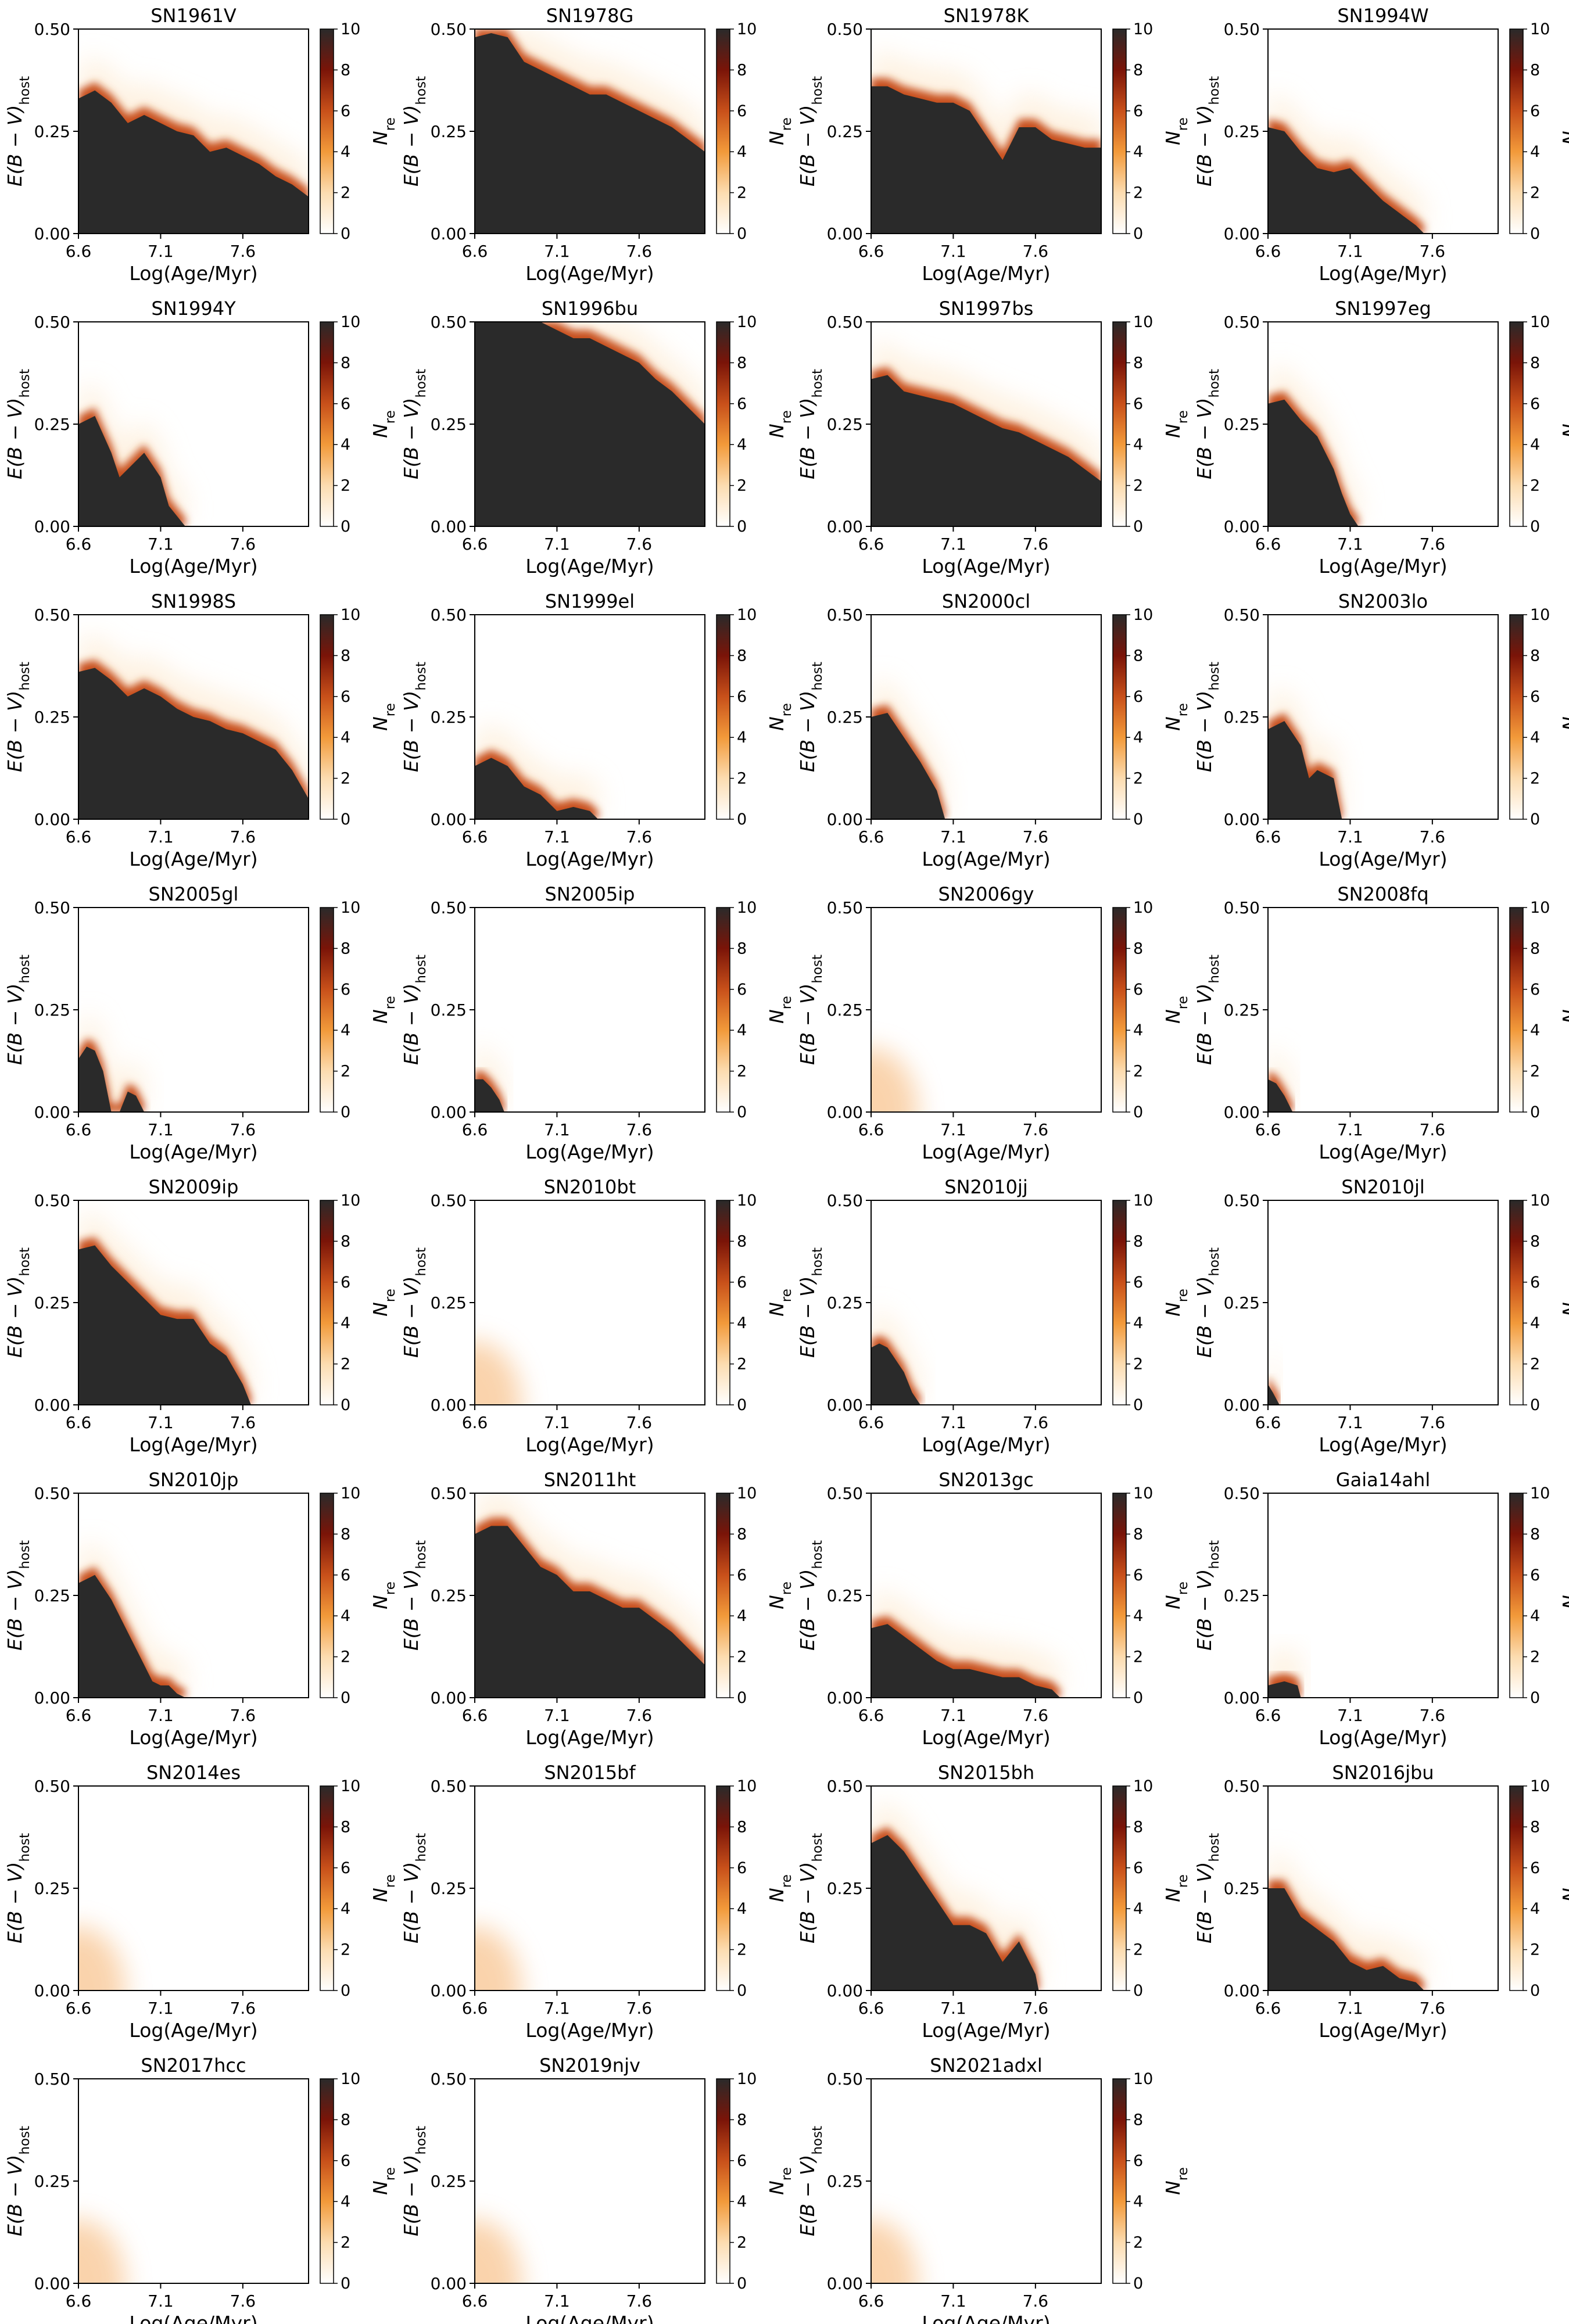 This screenshot has height=2324, width=1569. I want to click on subplot-title: SN2000cl, so click(986, 601).